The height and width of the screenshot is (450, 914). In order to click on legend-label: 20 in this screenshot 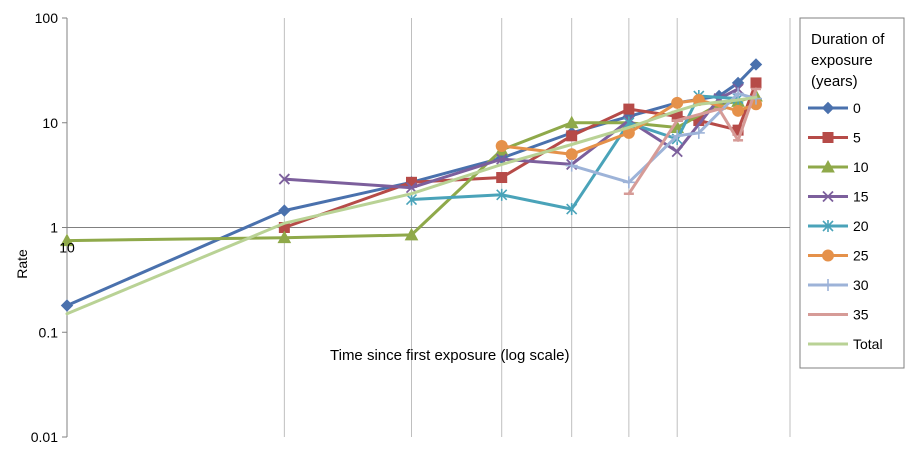, I will do `click(861, 226)`.